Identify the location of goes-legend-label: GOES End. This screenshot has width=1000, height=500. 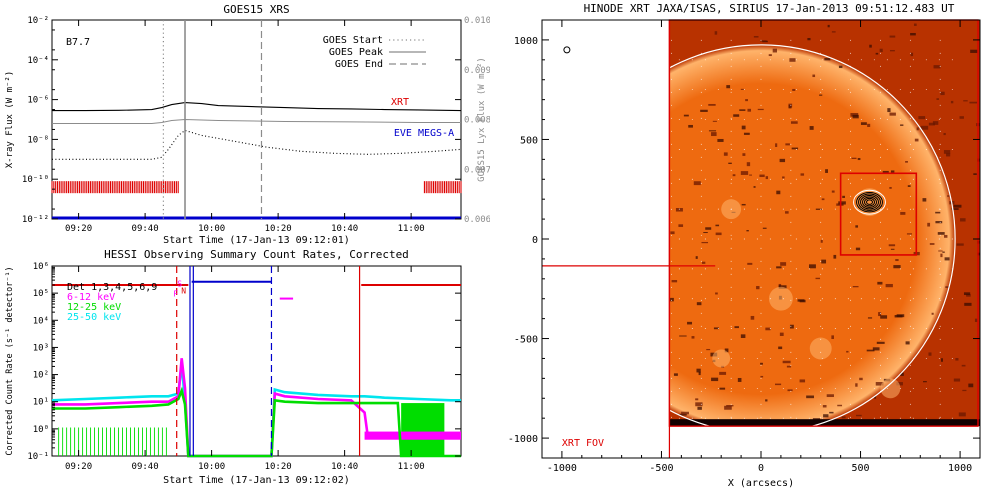
(359, 64).